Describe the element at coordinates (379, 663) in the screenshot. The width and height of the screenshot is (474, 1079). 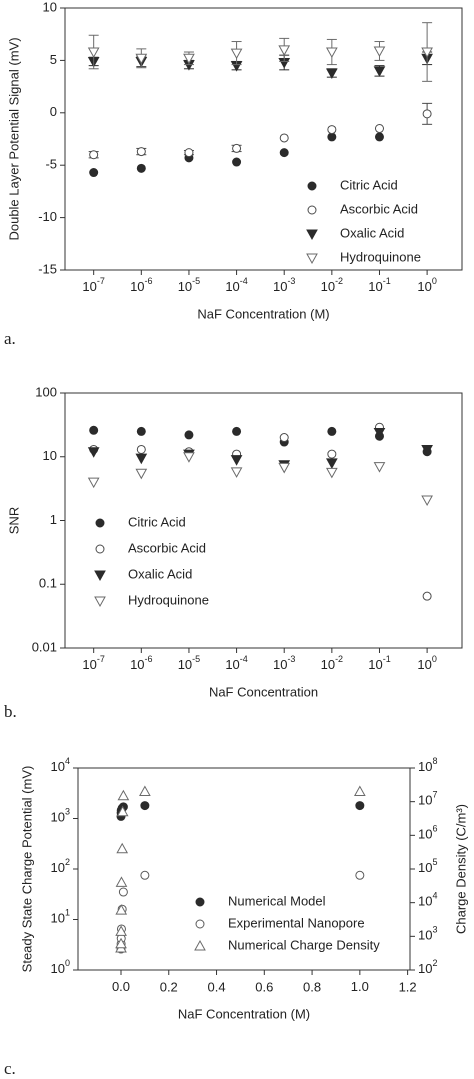
I see `x-tick-label: 10⁻¹` at that location.